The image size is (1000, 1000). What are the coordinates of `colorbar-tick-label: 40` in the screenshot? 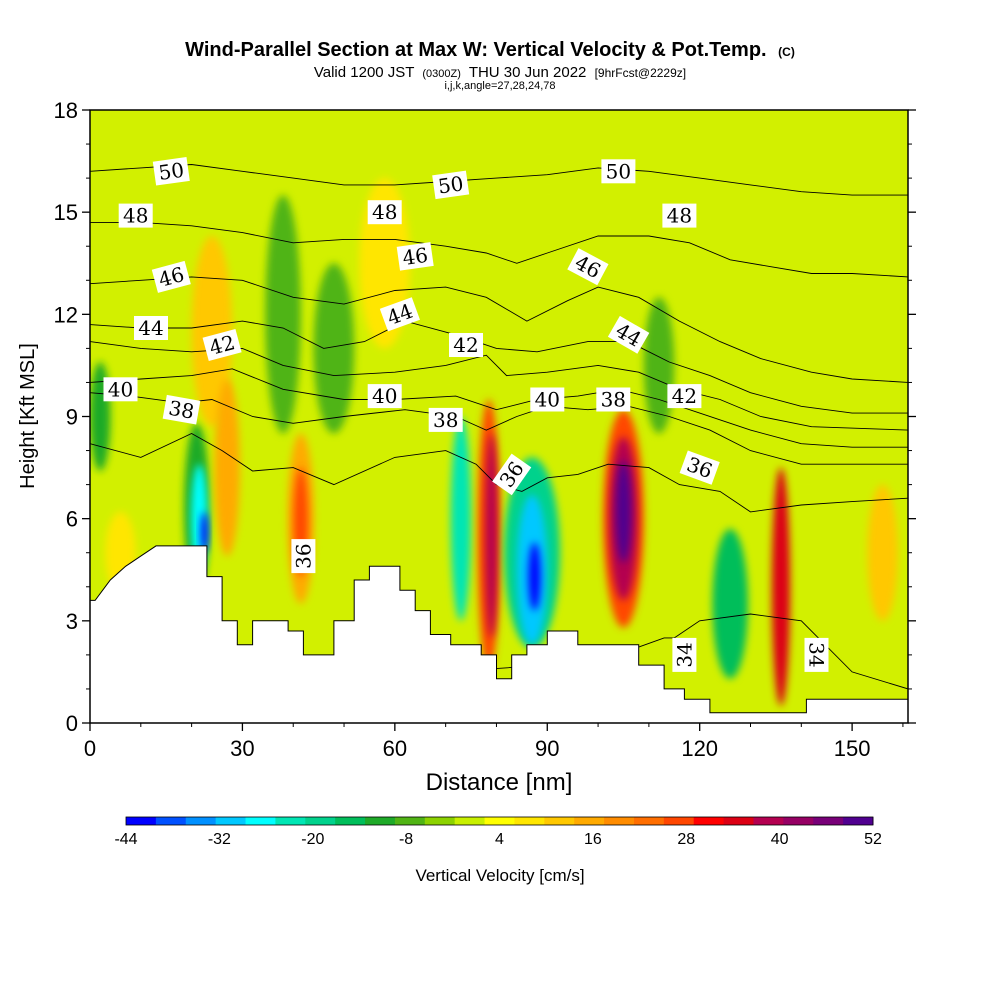 It's located at (780, 839).